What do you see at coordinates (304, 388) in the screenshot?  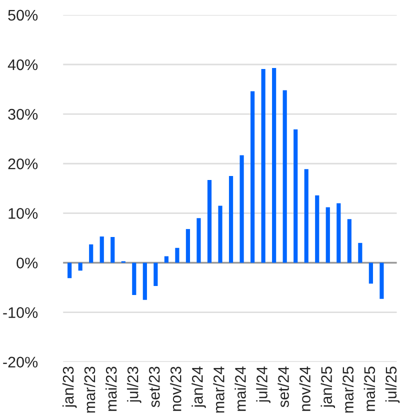 I see `x-tick-label: nov/24` at bounding box center [304, 388].